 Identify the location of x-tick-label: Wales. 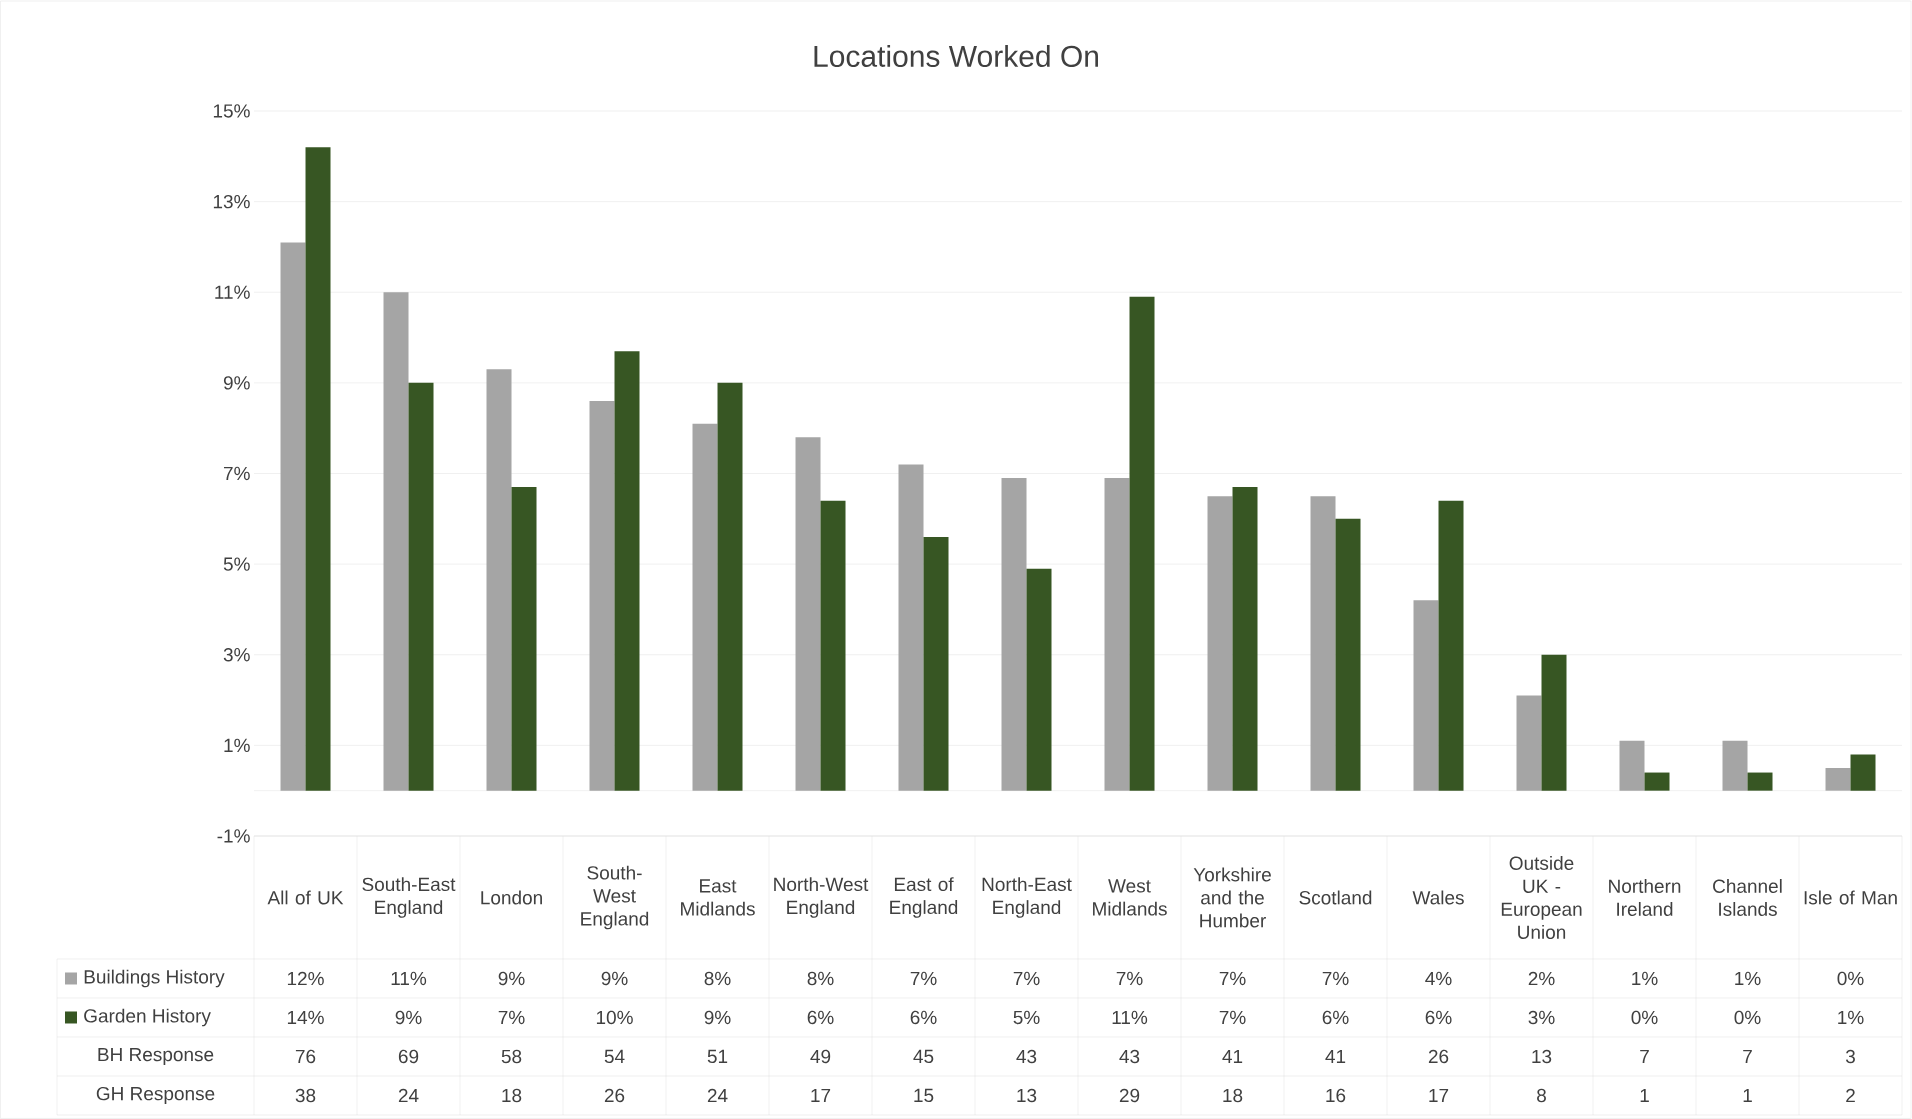
(1438, 897).